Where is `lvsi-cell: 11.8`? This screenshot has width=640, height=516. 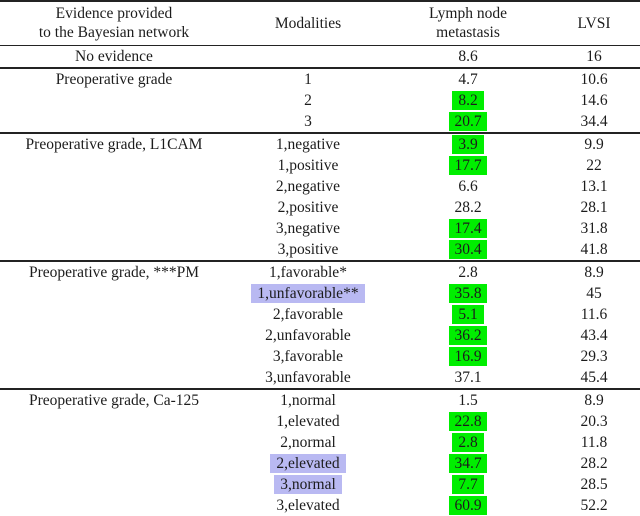 lvsi-cell: 11.8 is located at coordinates (594, 442).